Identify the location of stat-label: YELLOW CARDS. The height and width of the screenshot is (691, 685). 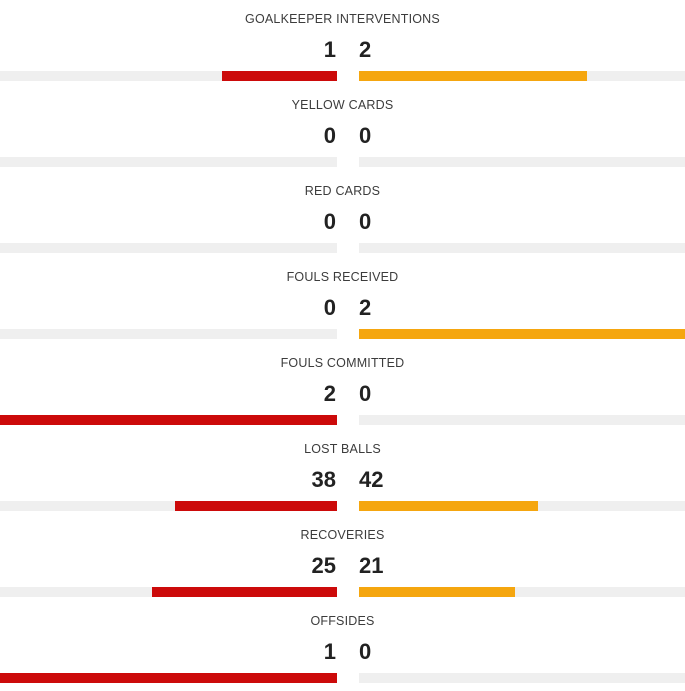
(342, 105).